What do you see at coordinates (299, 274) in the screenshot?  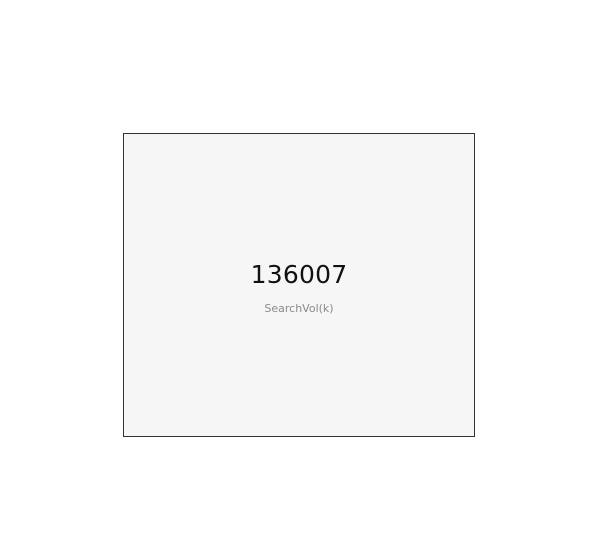 I see `kpi-value: 136007` at bounding box center [299, 274].